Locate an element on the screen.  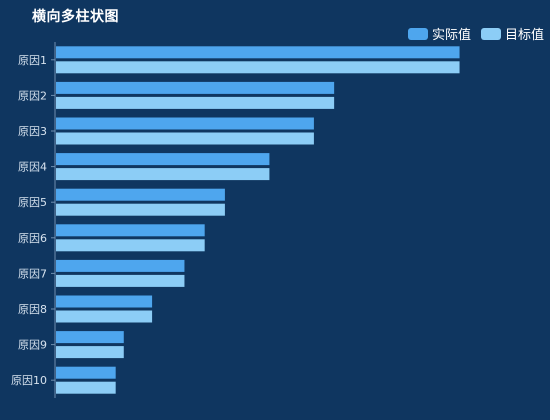
y-tick-label: 原因9 is located at coordinates (32, 345).